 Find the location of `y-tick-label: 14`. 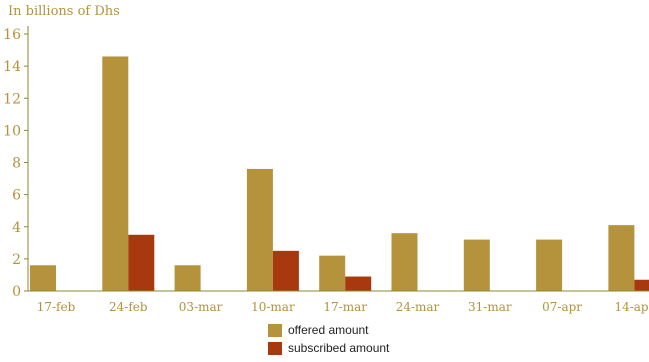

y-tick-label: 14 is located at coordinates (12, 67).